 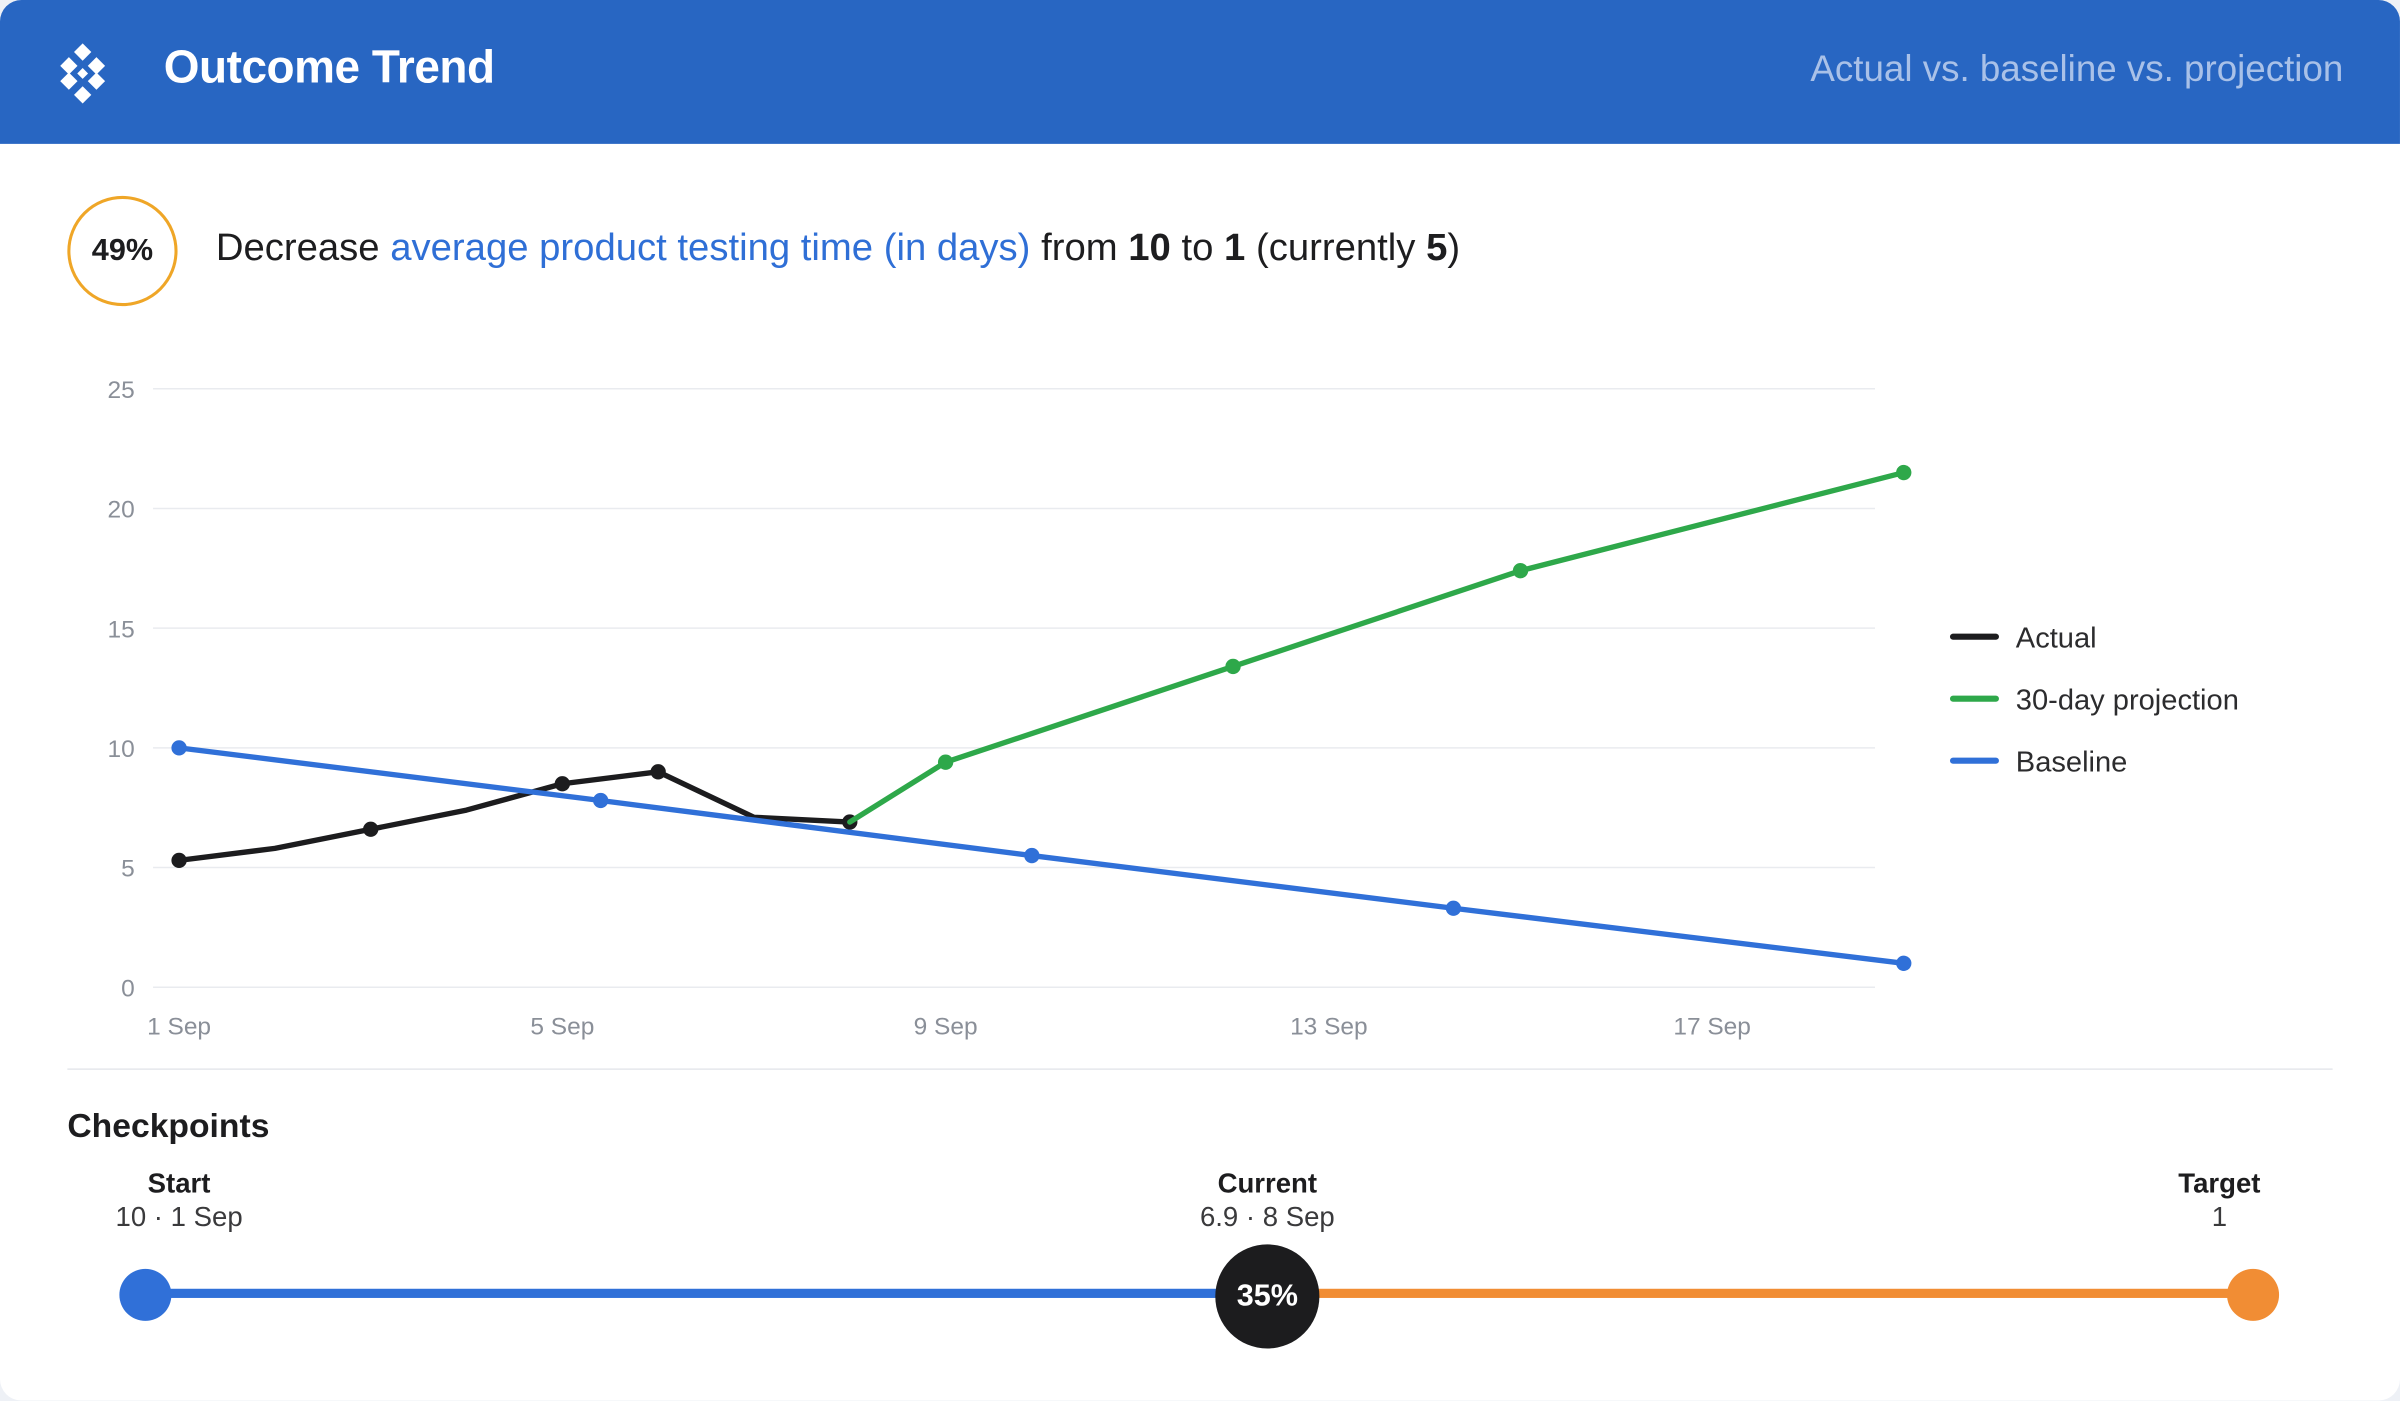 I want to click on checkpoint-current-value: 6.9 · 8 Sep, so click(x=1267, y=1217).